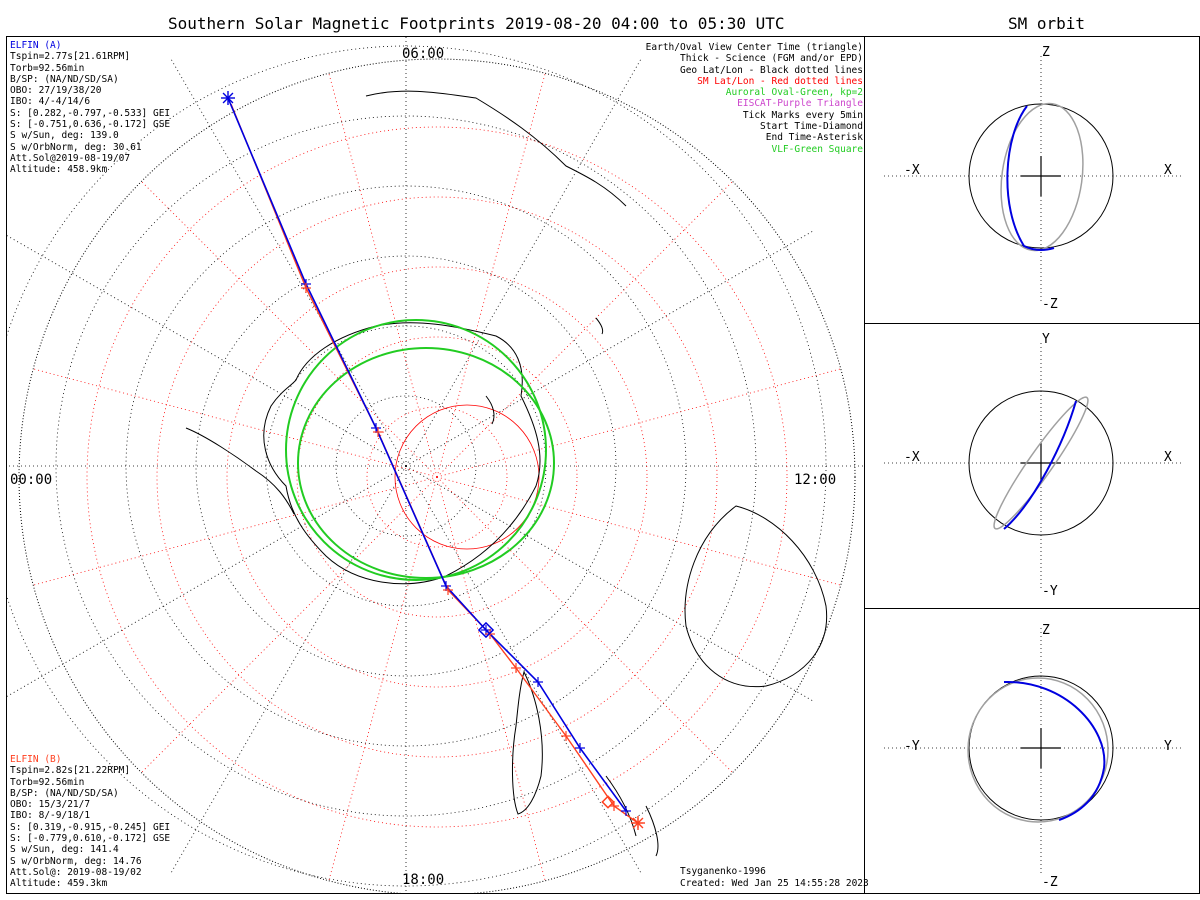 This screenshot has height=900, width=1200. Describe the element at coordinates (794, 93) in the screenshot. I see `legend-item: Auroral Oval-Green, kp=2` at that location.